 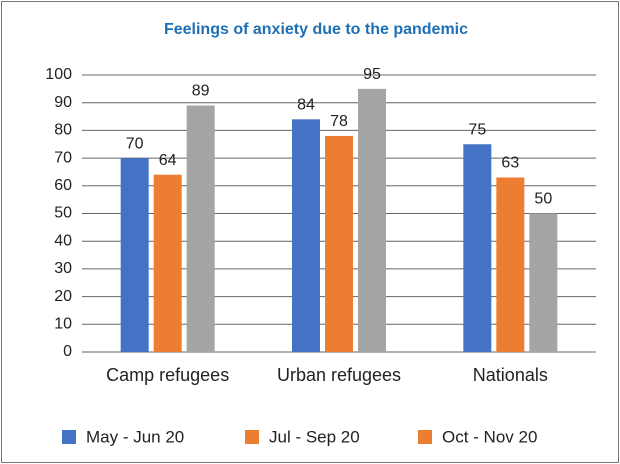 I want to click on y-tick-label: 60, so click(x=63, y=185).